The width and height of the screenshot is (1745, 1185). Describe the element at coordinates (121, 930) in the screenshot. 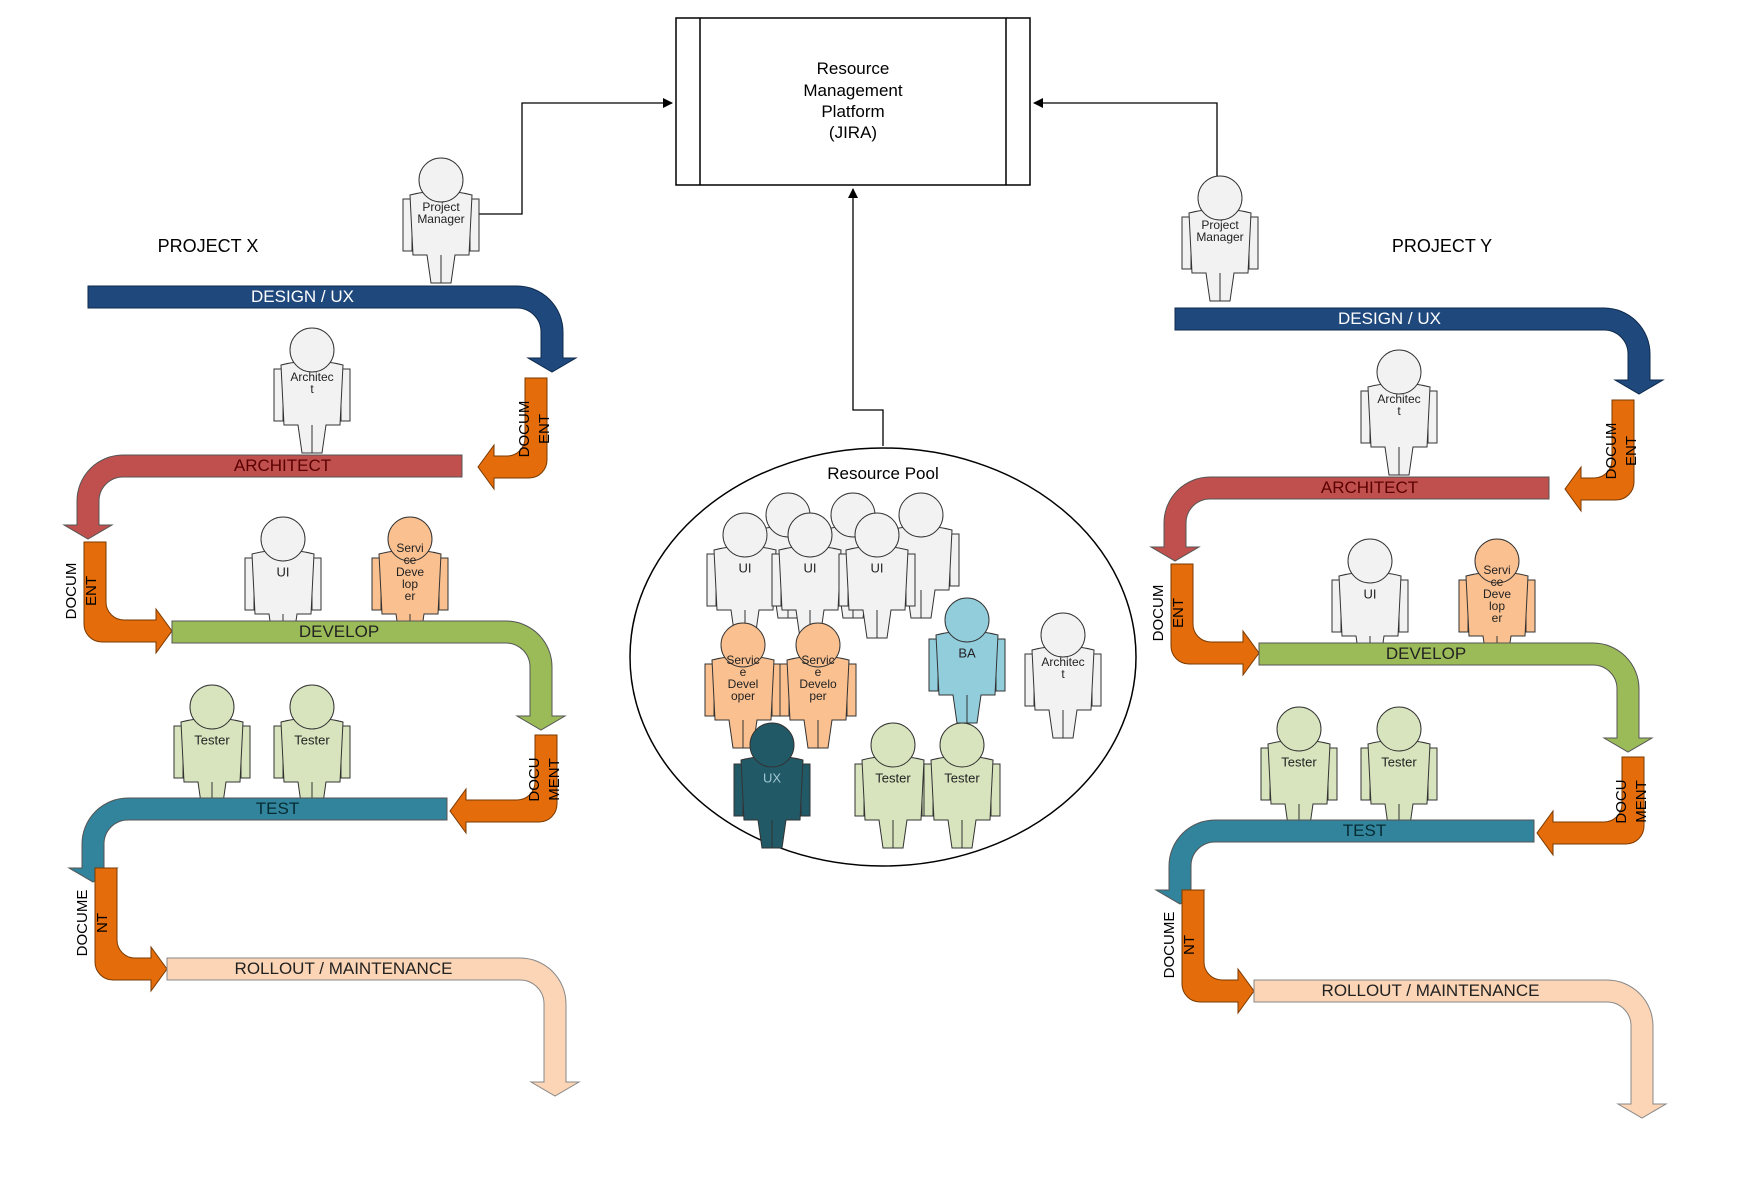

I see `project-x-document-4: DOCUME NT` at that location.